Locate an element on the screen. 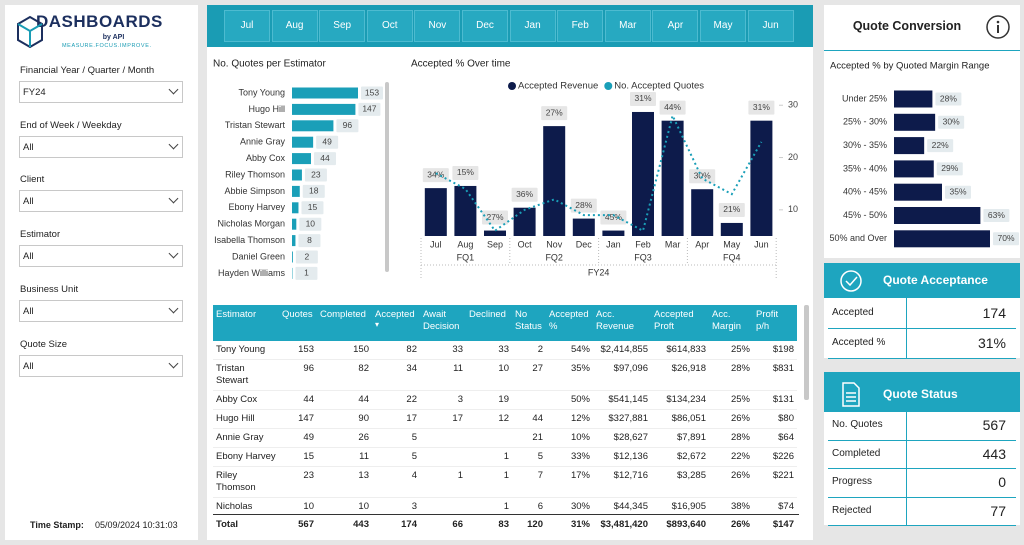 The width and height of the screenshot is (1024, 545). kpi-value: 443 is located at coordinates (994, 453).